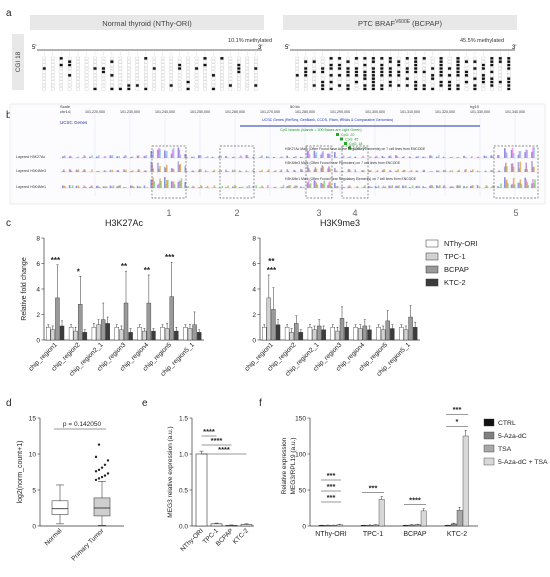 The width and height of the screenshot is (550, 577). What do you see at coordinates (303, 490) in the screenshot?
I see `y-tick-label: 50` at bounding box center [303, 490].